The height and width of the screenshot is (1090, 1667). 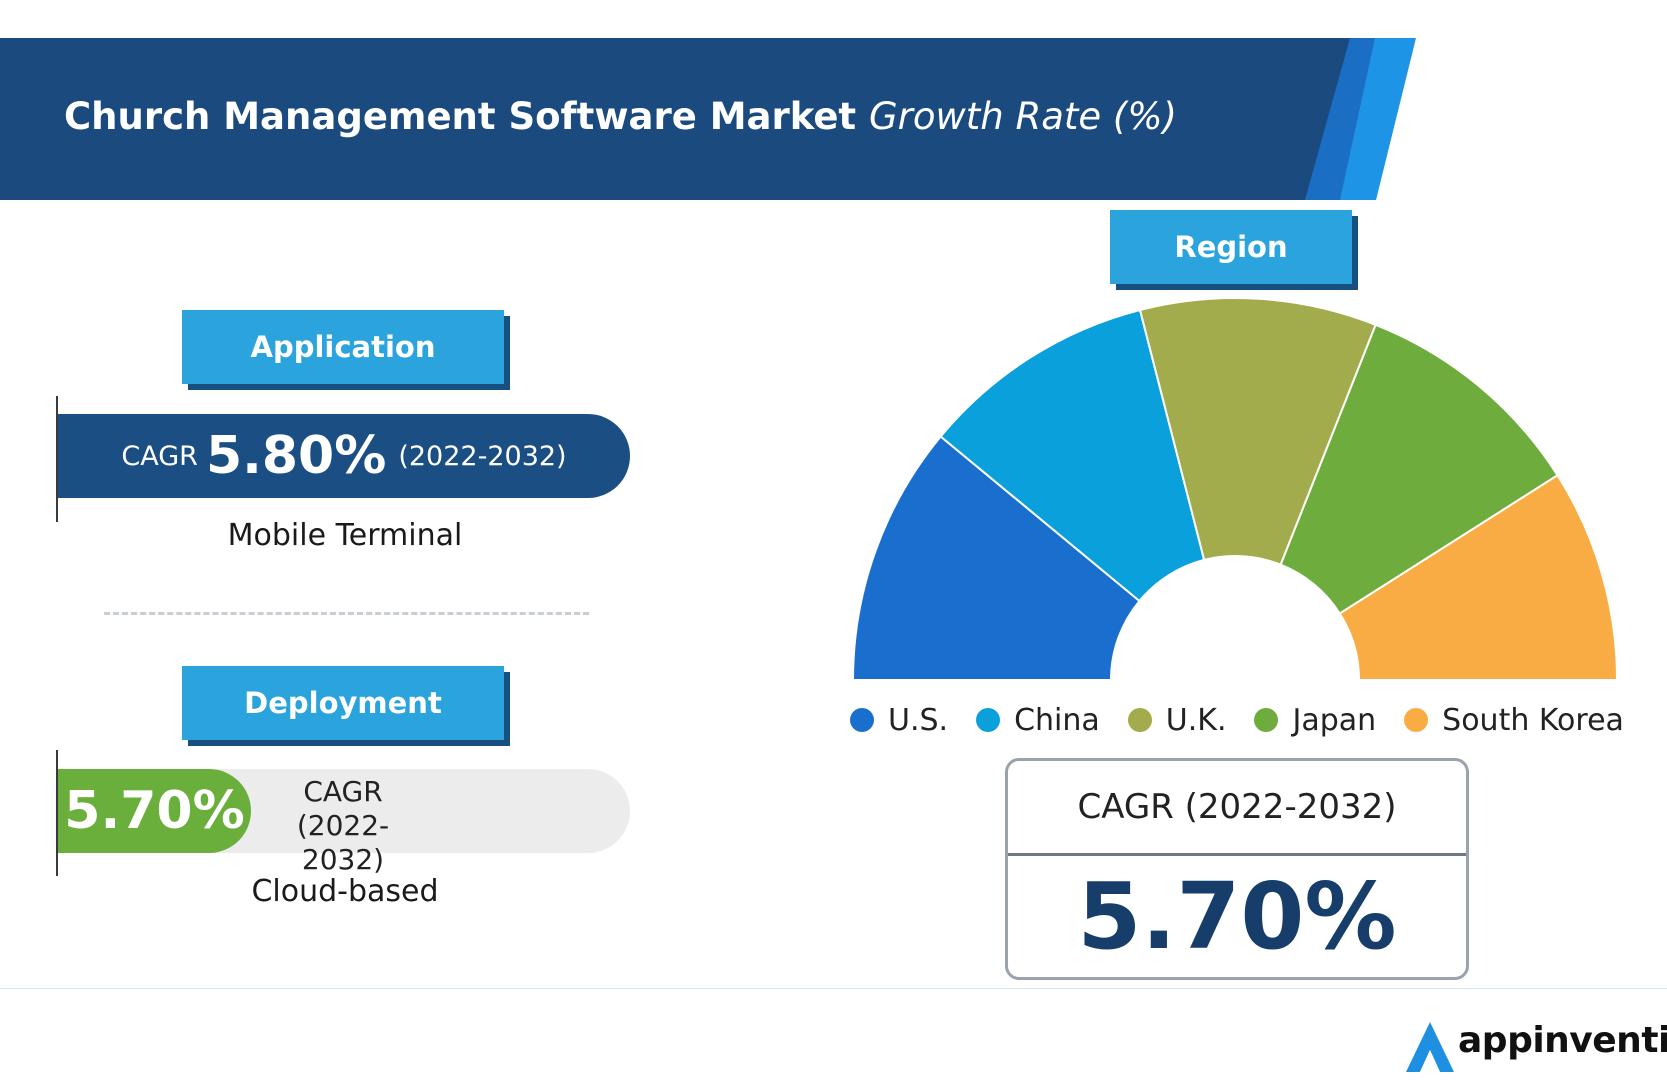 I want to click on header-banner, so click(x=708, y=119).